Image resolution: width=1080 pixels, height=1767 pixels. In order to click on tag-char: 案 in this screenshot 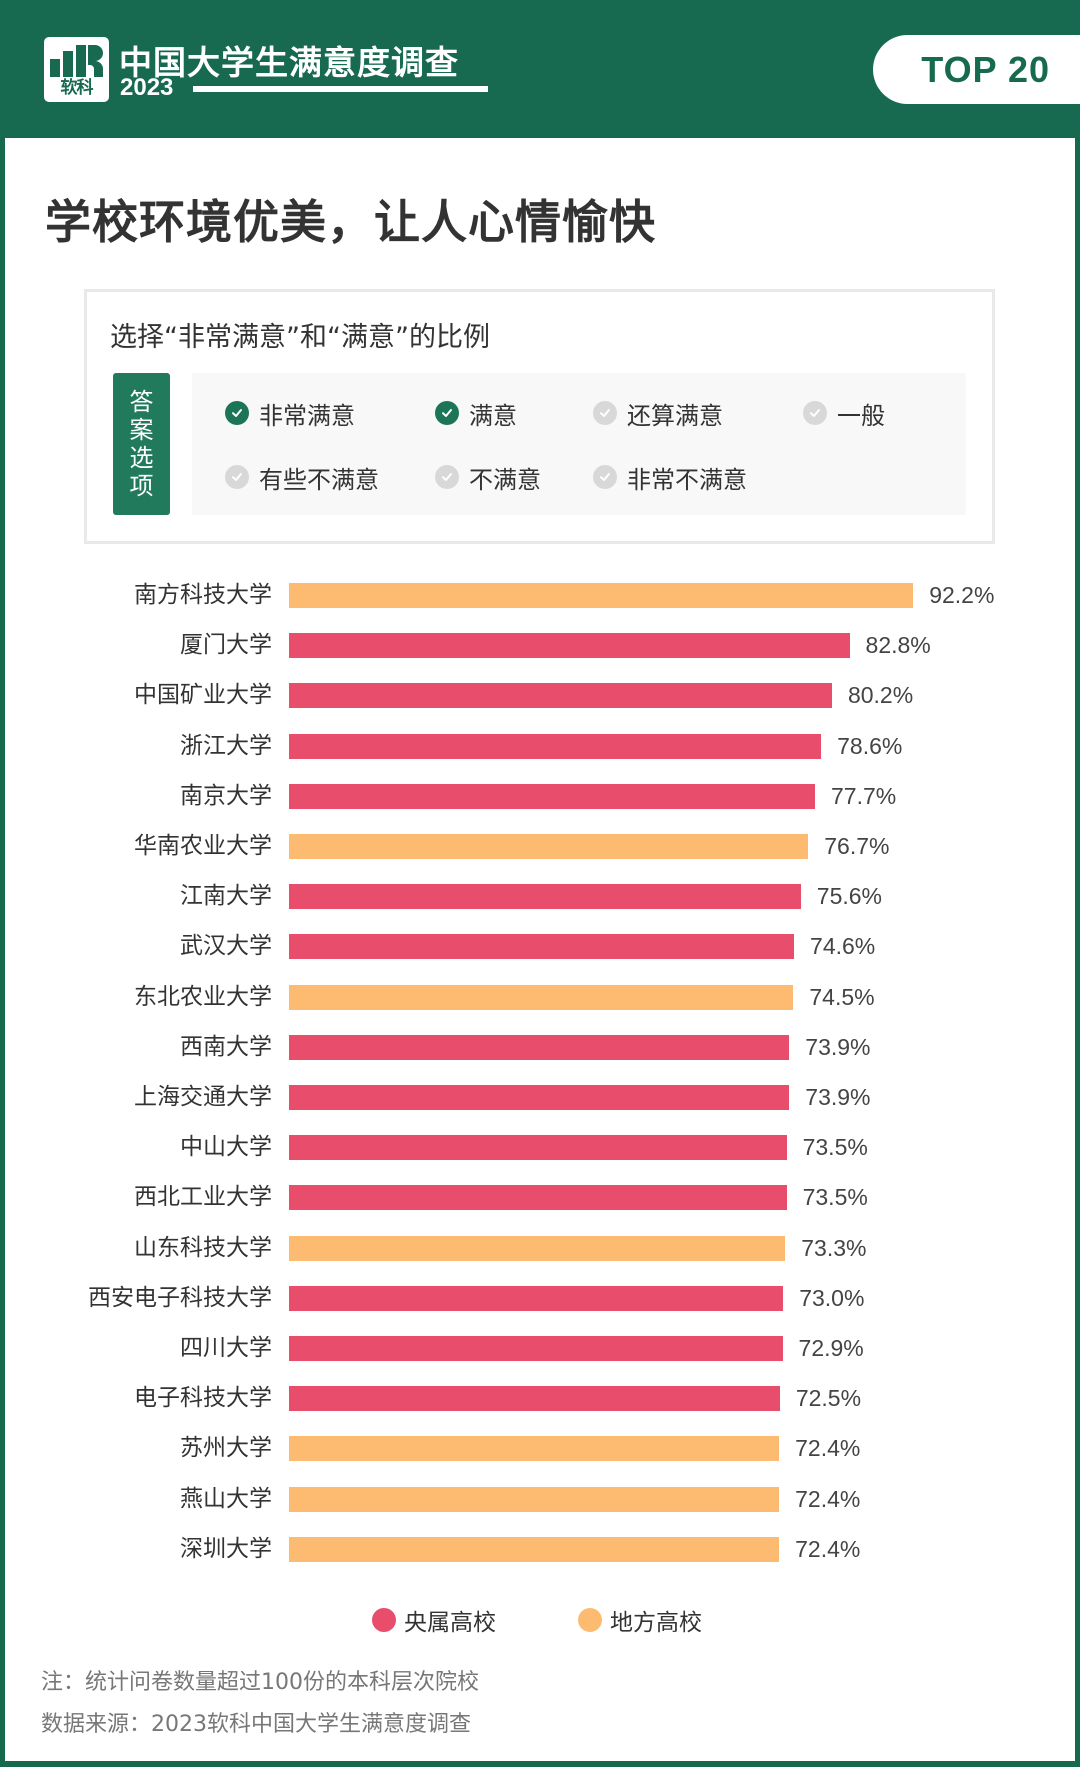, I will do `click(141, 430)`.